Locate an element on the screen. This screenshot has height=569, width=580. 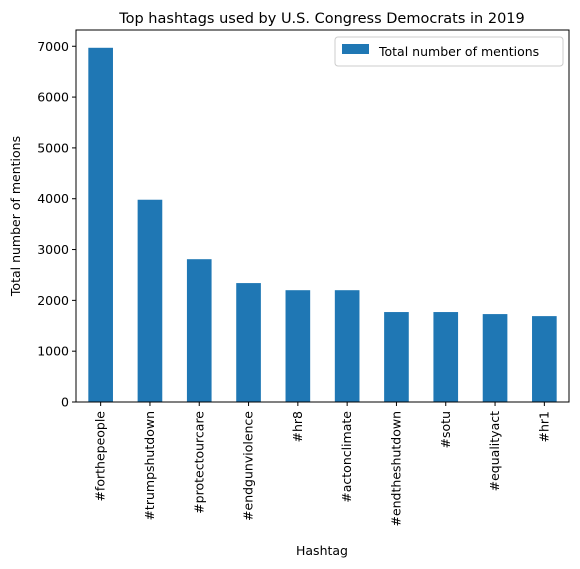
y-tick-label: 2000 is located at coordinates (53, 300).